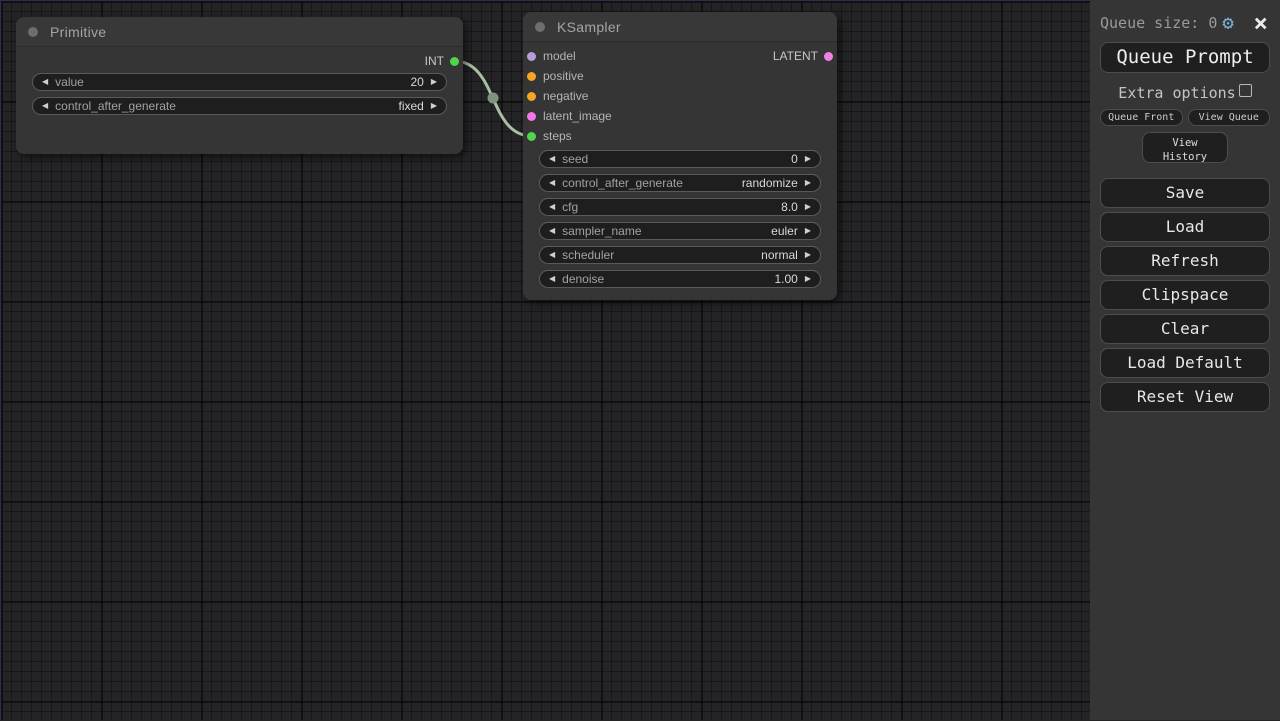 This screenshot has height=721, width=1280. Describe the element at coordinates (1185, 117) in the screenshot. I see `queue-actions-row: Queue Front View Queue` at that location.